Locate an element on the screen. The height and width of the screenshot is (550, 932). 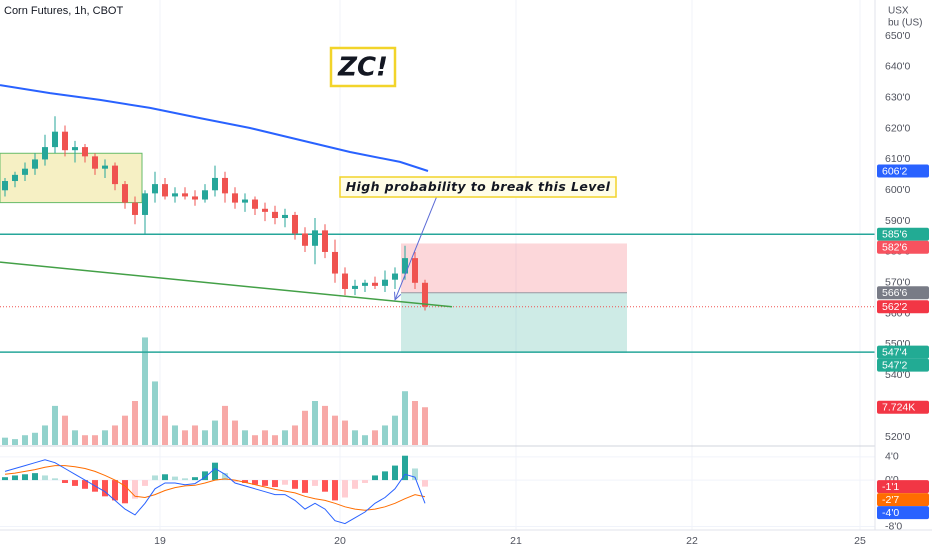
x-tick-label: 21 is located at coordinates (516, 541).